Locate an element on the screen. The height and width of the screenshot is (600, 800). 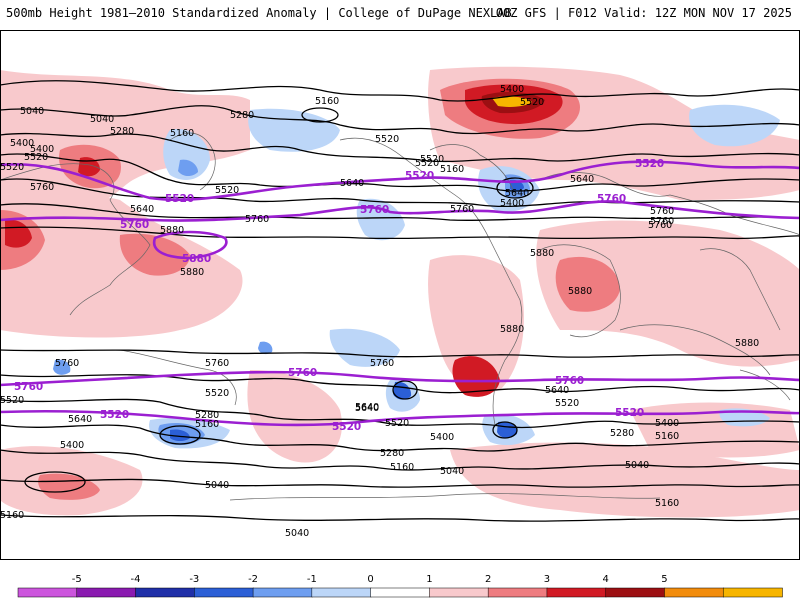
colorbar-tick-label: 4 is located at coordinates (606, 579).